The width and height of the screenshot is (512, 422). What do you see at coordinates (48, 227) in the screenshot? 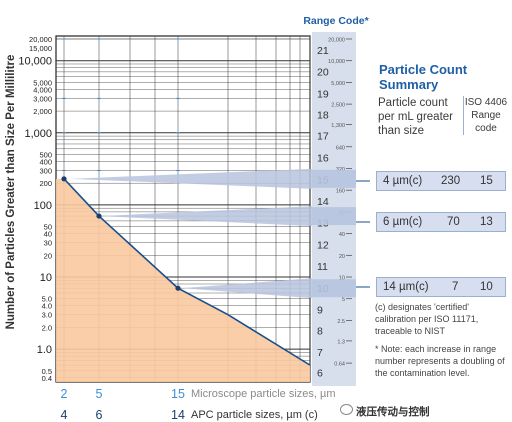
I see `y-tick-label: 50` at bounding box center [48, 227].